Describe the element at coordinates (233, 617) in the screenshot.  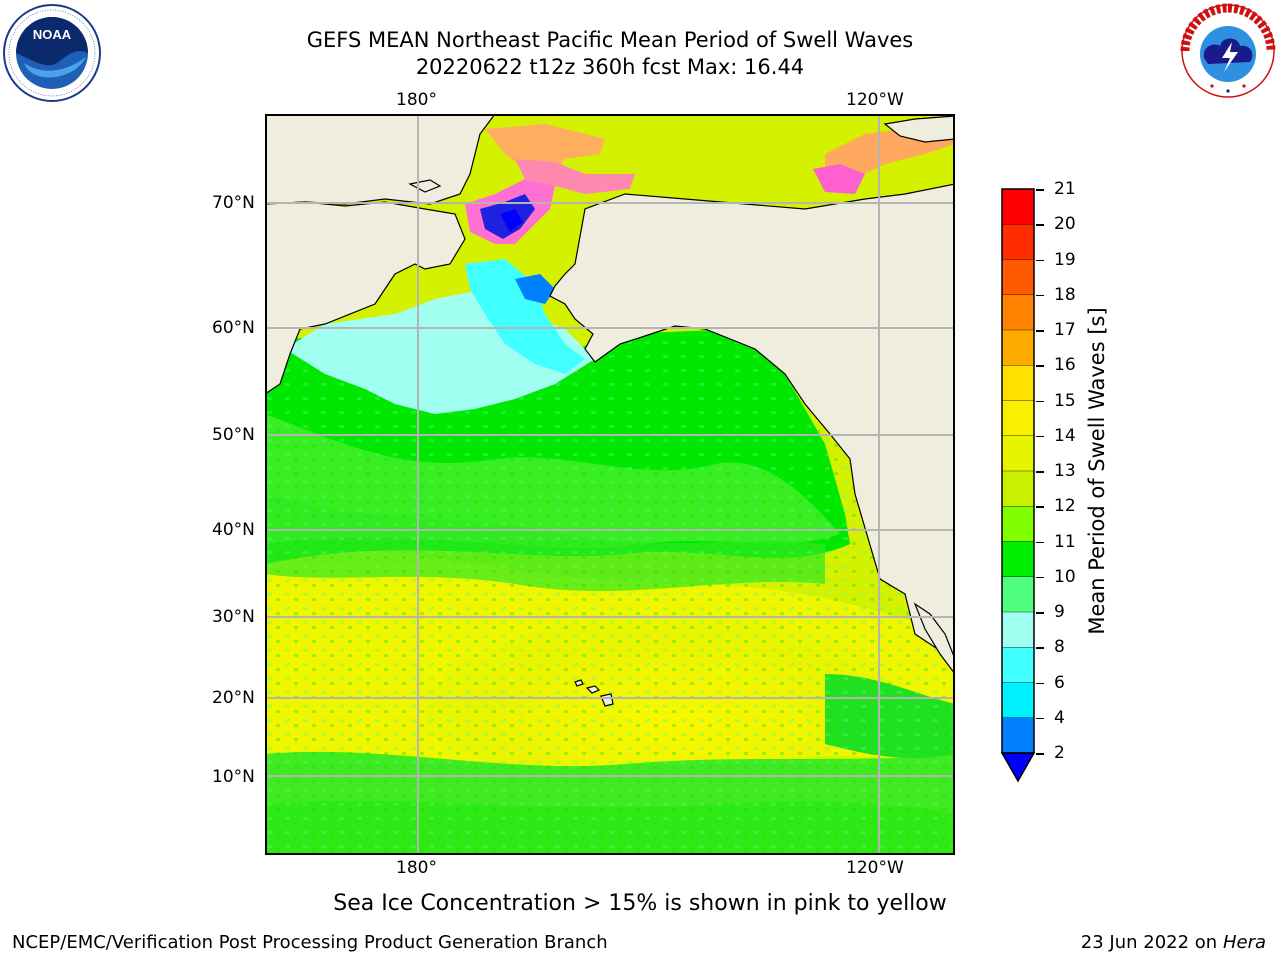
I see `lat-label-30n: 30°N` at that location.